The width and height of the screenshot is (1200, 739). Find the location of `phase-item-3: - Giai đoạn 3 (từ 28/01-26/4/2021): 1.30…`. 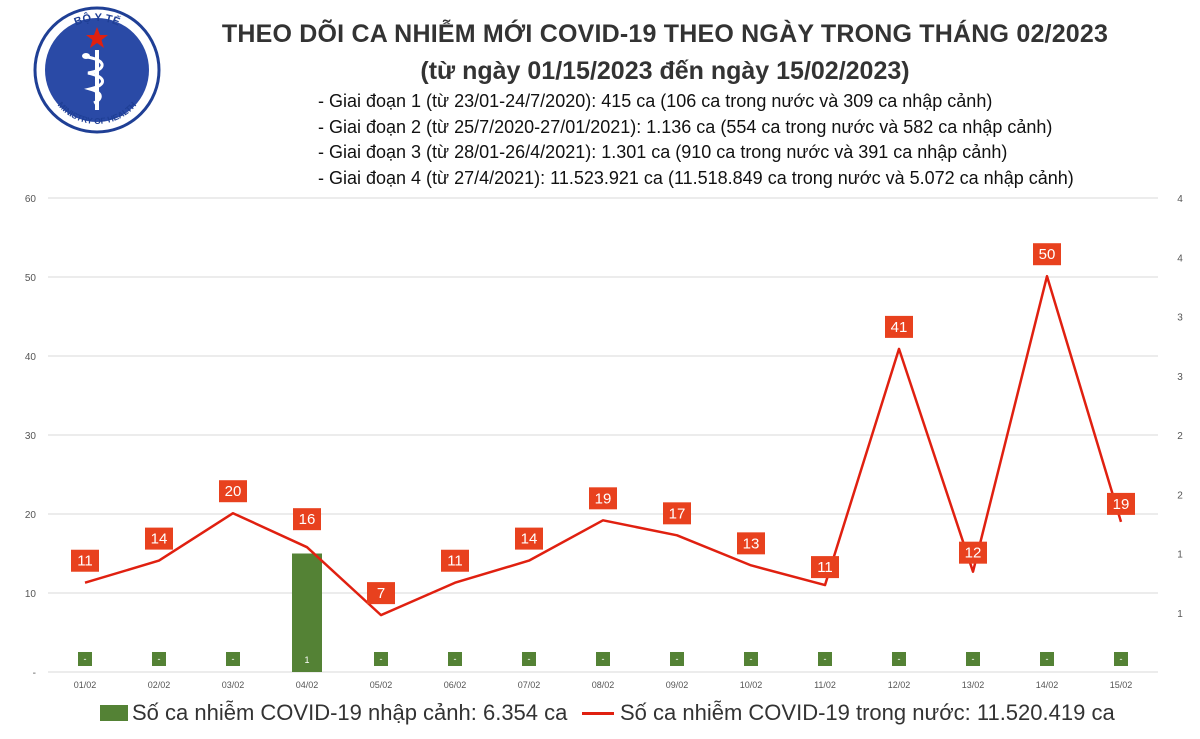

phase-item-3: - Giai đoạn 3 (từ 28/01-26/4/2021): 1.30… is located at coordinates (663, 152).